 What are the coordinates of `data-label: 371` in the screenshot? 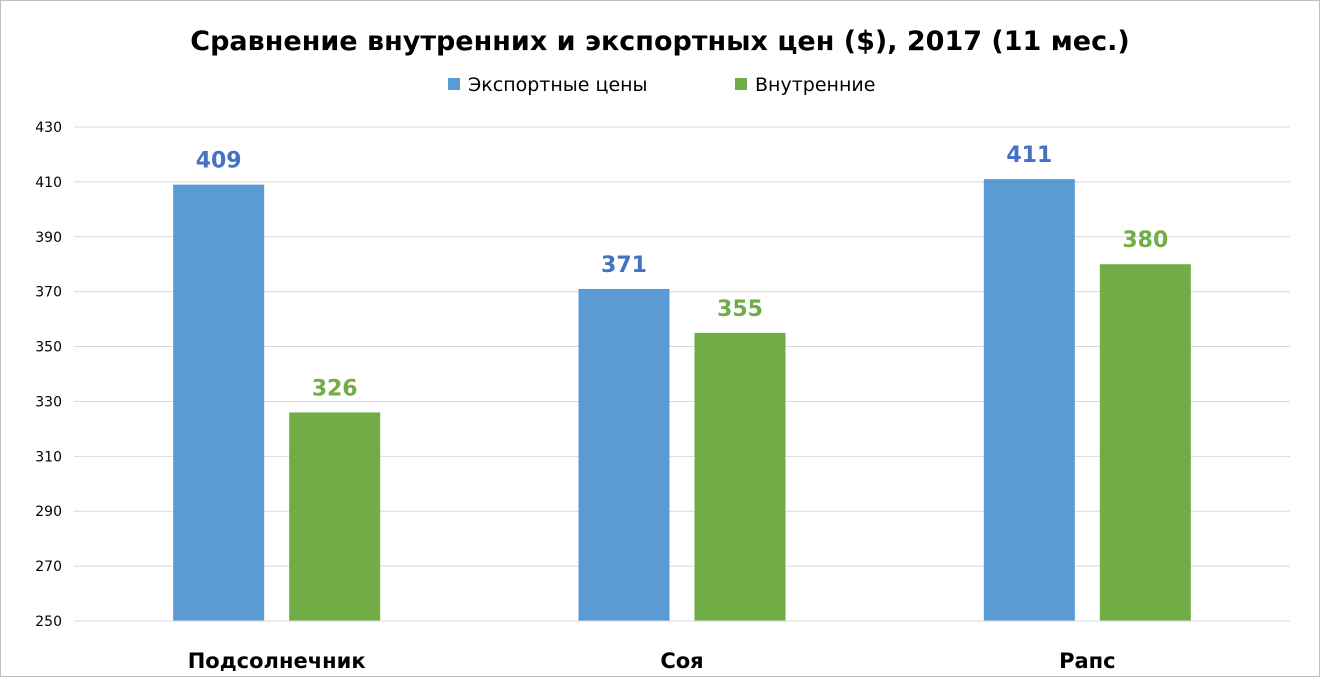 It's located at (624, 265).